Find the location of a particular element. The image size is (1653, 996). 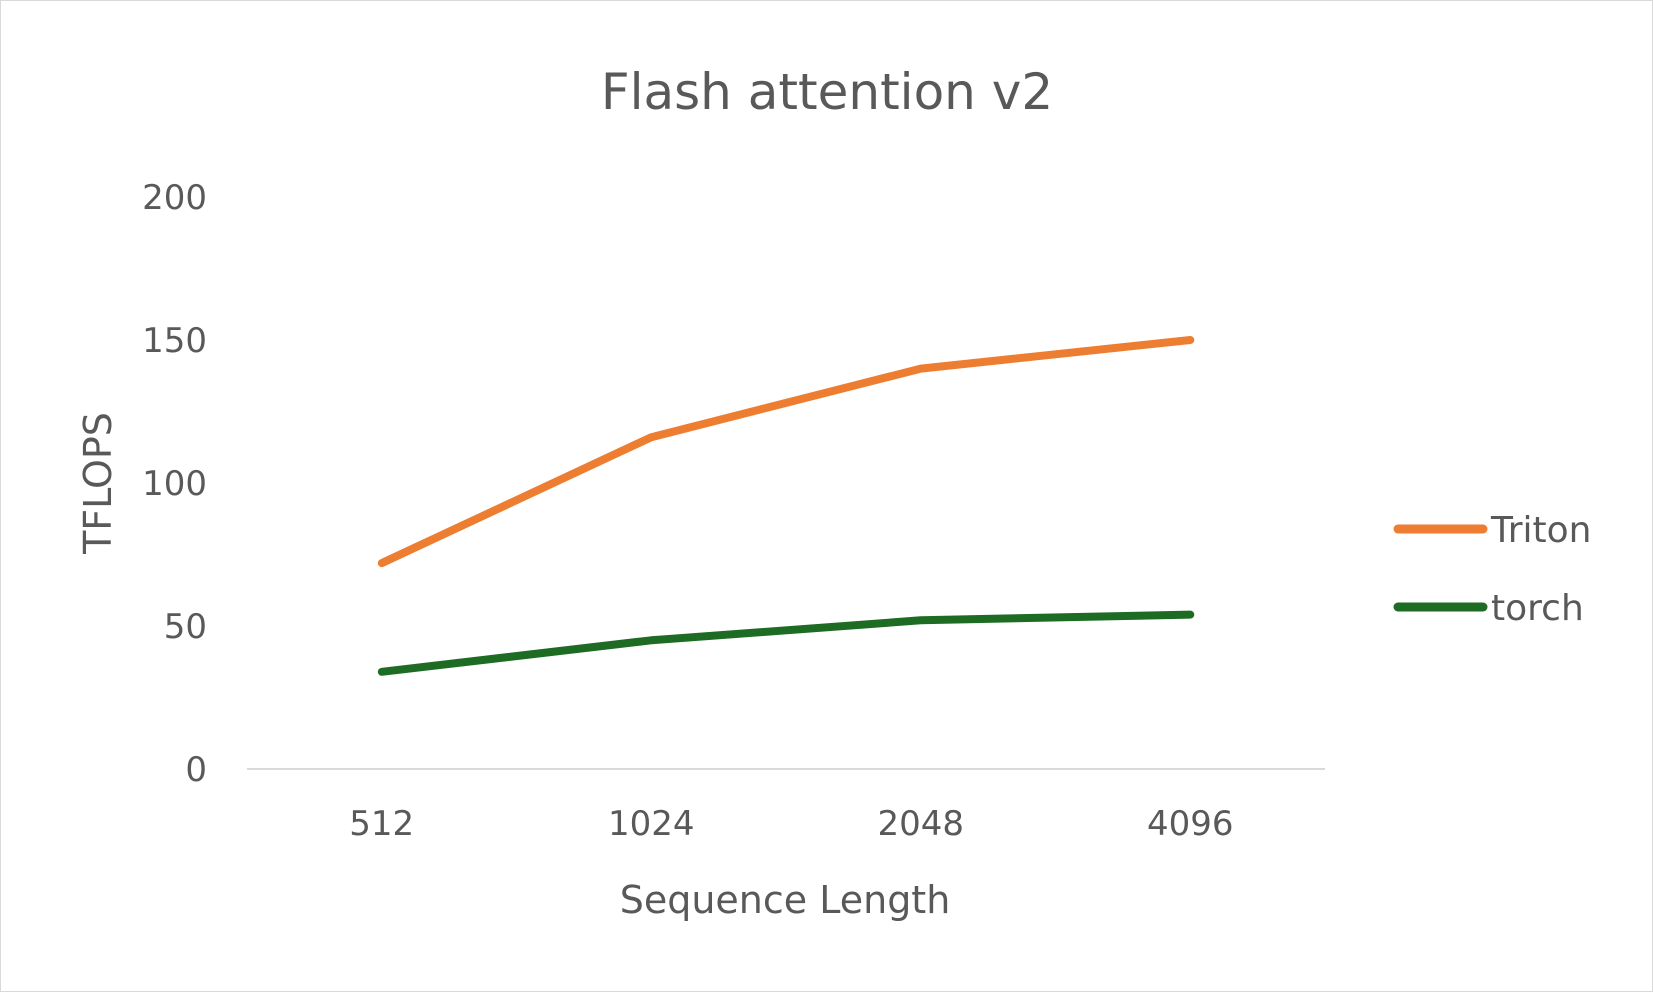

x-axis-tick-labels: 512 1024 2048 4096 is located at coordinates (791, 824).